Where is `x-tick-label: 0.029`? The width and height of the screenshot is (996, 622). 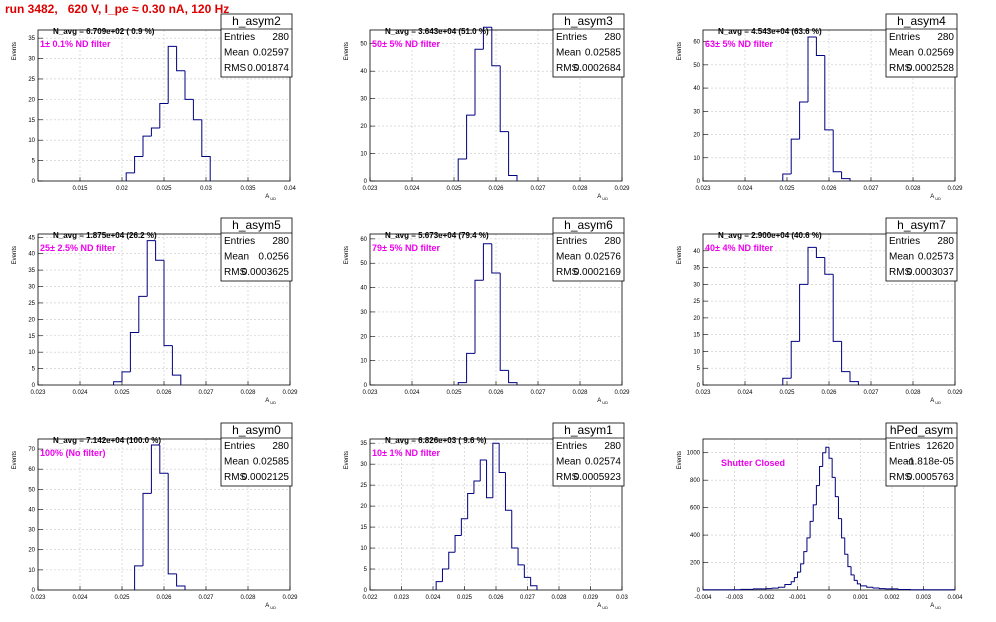
x-tick-label: 0.029 is located at coordinates (622, 189).